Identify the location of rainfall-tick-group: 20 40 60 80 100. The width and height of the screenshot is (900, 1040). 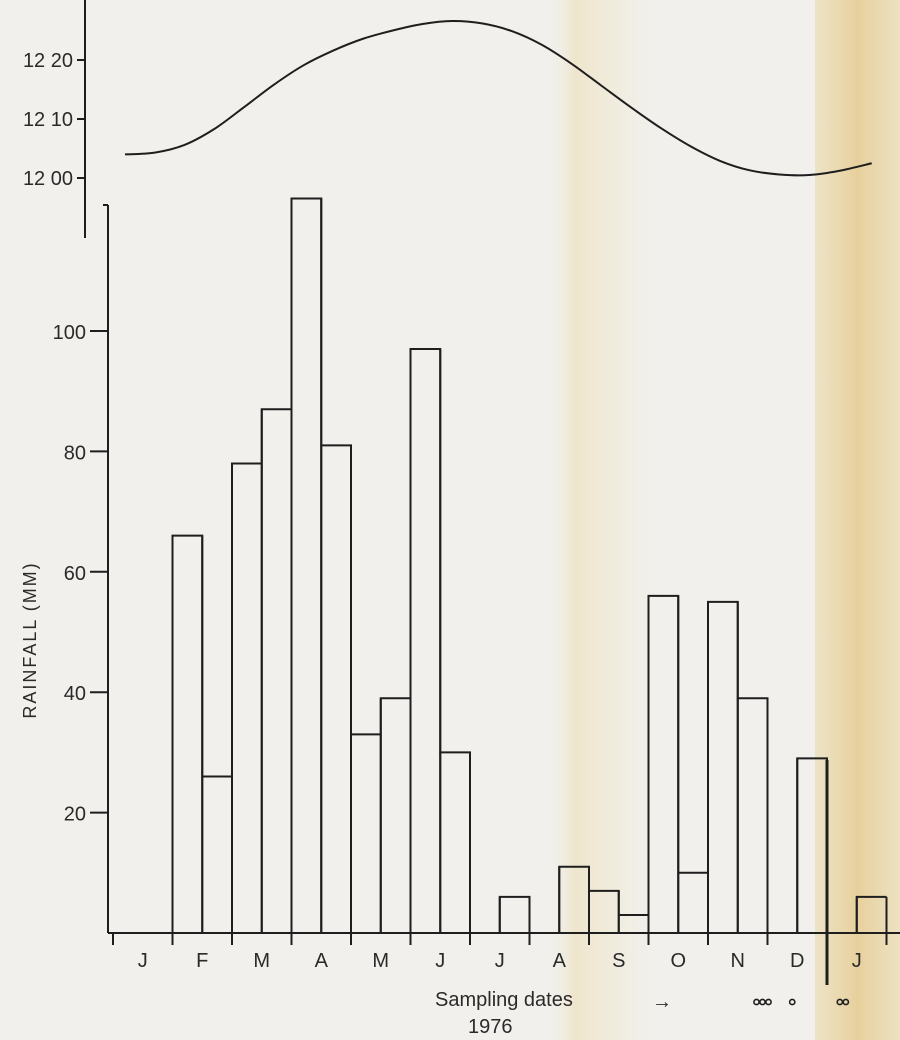
(80, 574).